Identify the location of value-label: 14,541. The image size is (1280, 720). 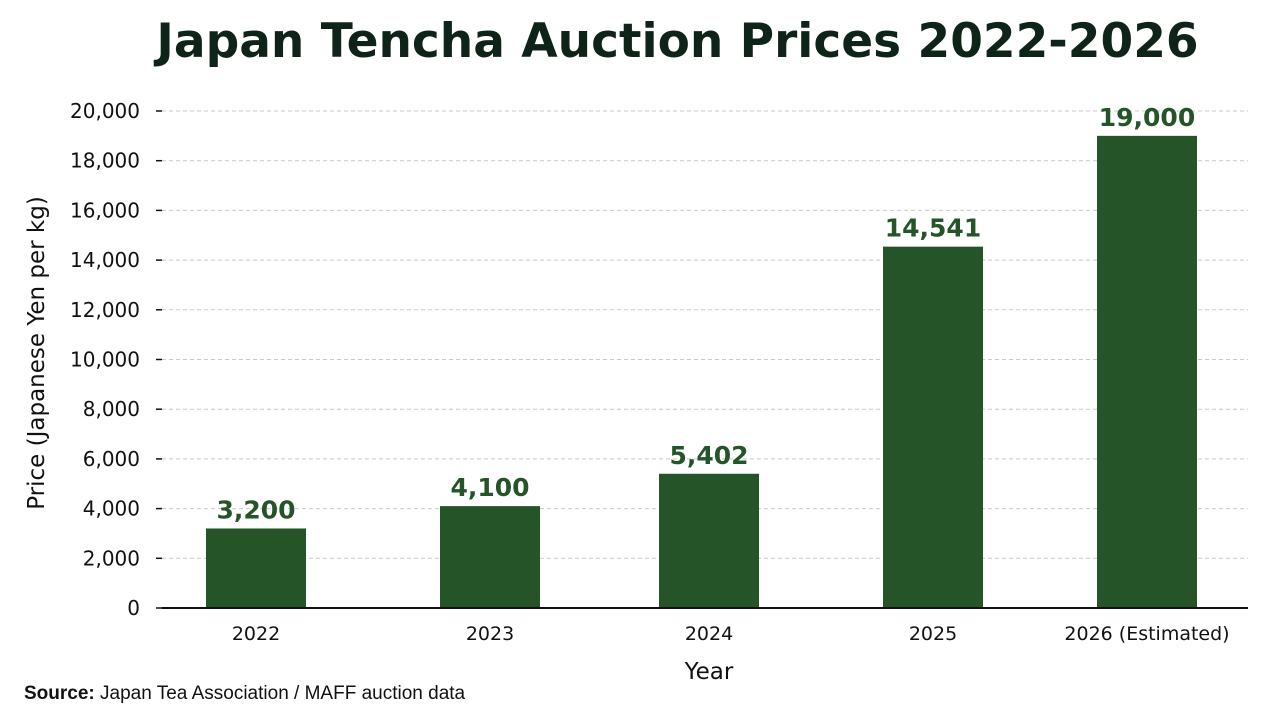
(933, 228).